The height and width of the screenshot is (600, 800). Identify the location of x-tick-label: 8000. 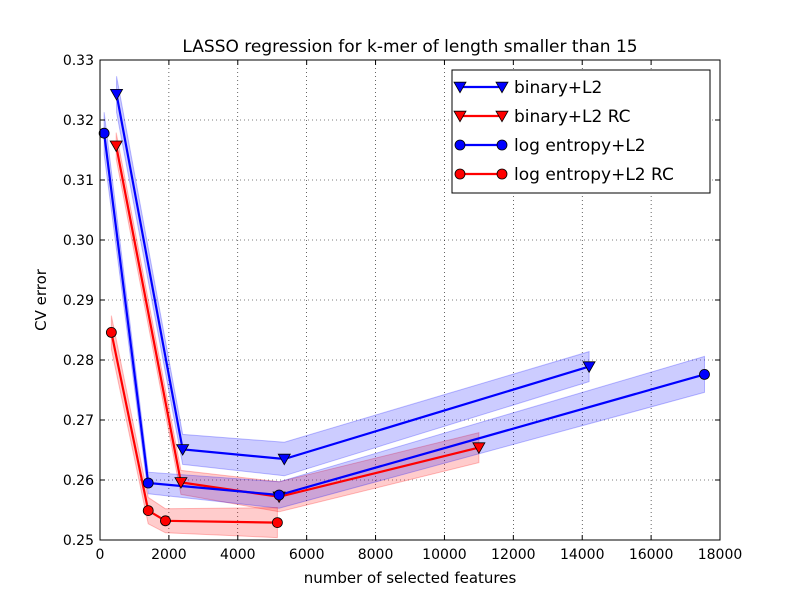
(376, 555).